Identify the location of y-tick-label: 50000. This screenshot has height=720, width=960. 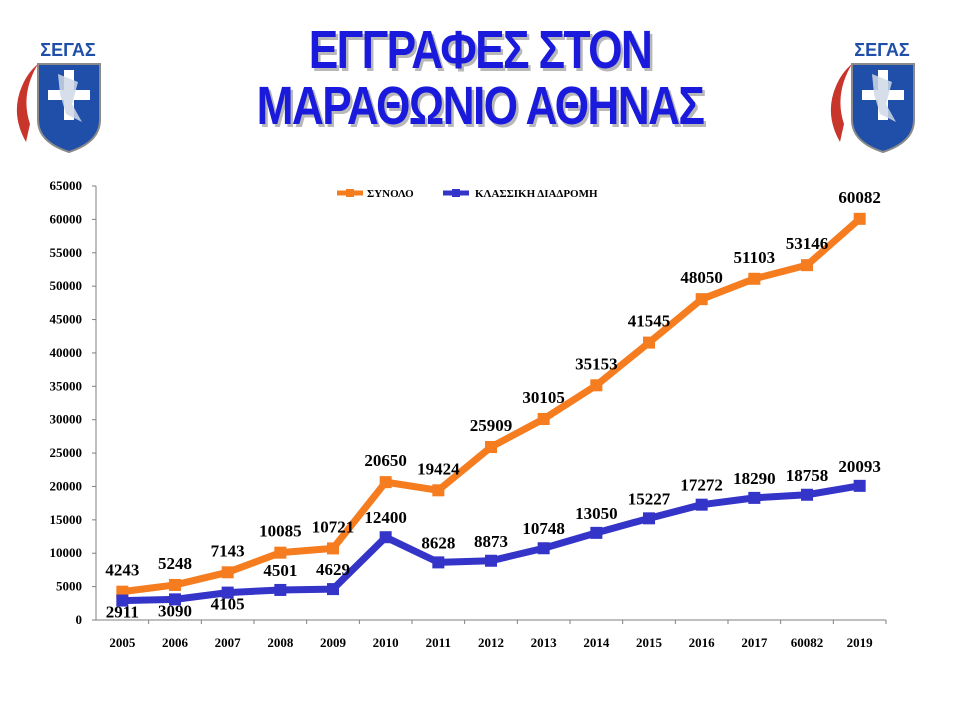
(66, 285).